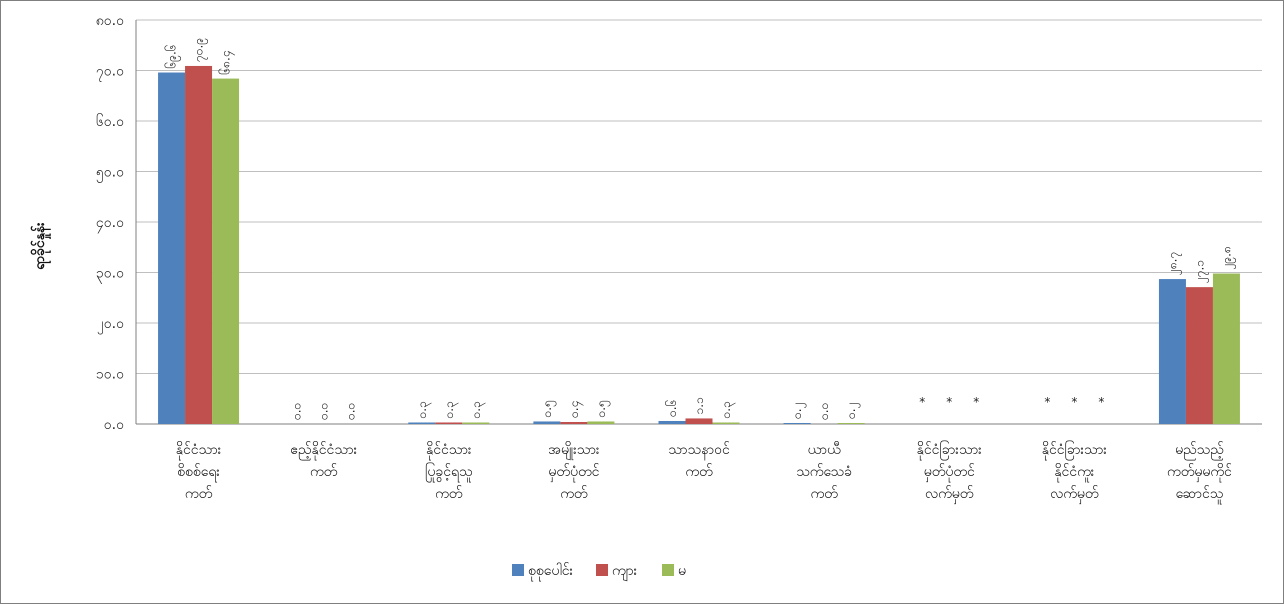  I want to click on y-tick-label: ၇၀.၀, so click(110, 73).